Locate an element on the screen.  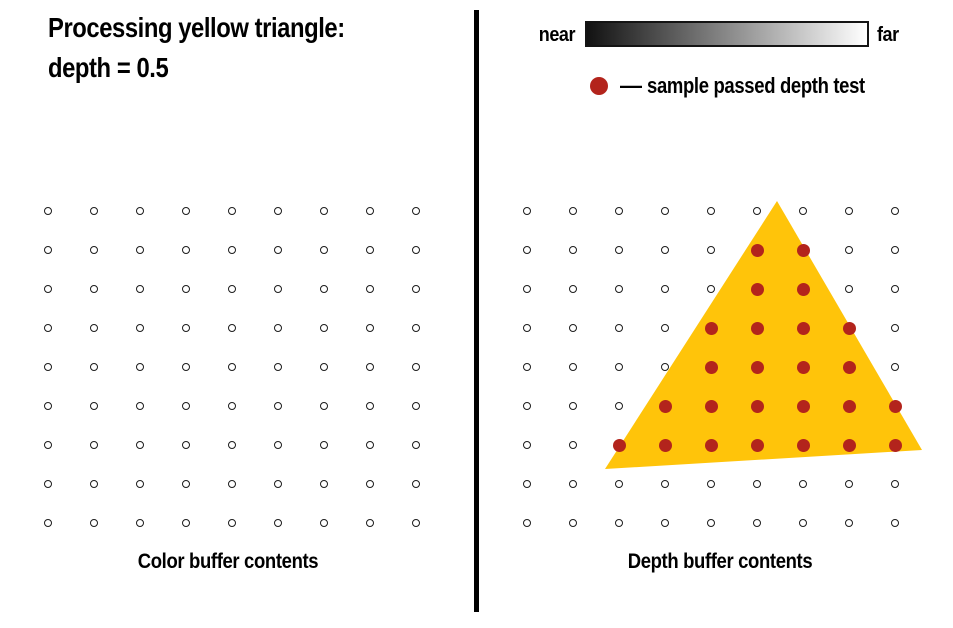
title-line-2: depth = 0.5 is located at coordinates (108, 67).